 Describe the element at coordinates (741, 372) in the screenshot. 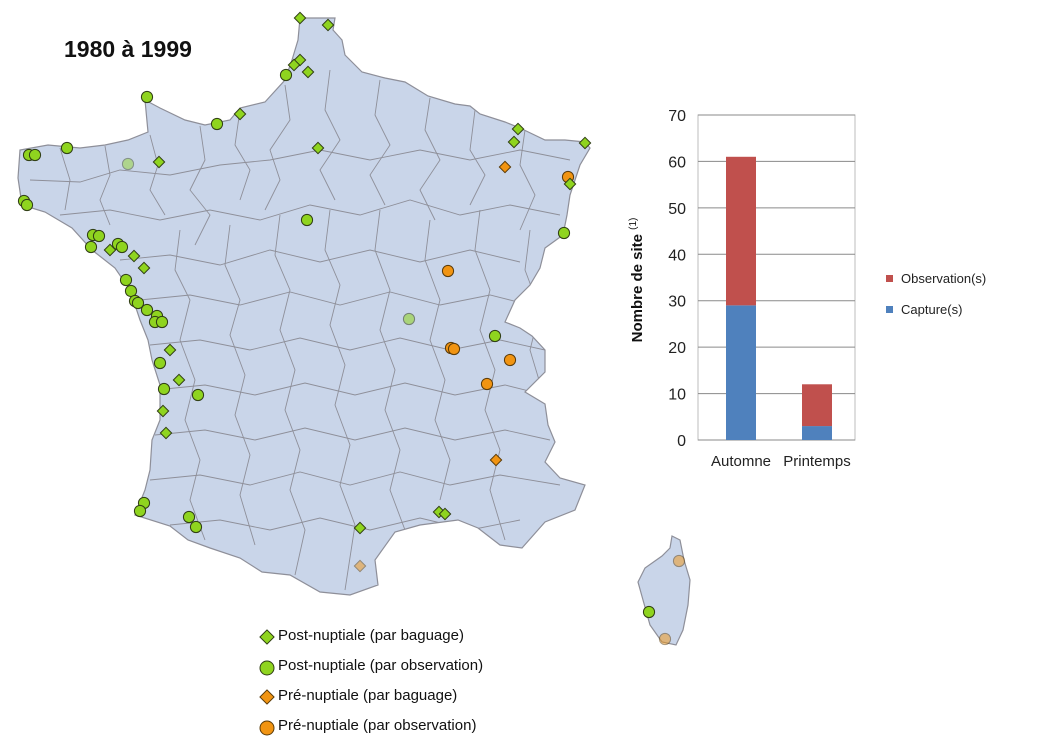

I see `bar-capture-s--automne` at that location.